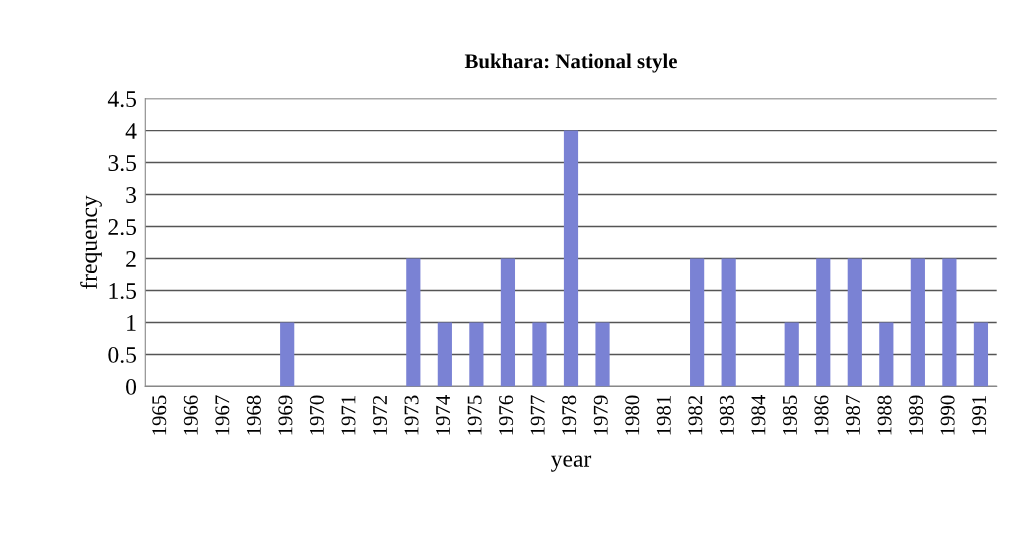 This screenshot has height=533, width=1016. Describe the element at coordinates (131, 323) in the screenshot. I see `y-tick-label: 1` at that location.